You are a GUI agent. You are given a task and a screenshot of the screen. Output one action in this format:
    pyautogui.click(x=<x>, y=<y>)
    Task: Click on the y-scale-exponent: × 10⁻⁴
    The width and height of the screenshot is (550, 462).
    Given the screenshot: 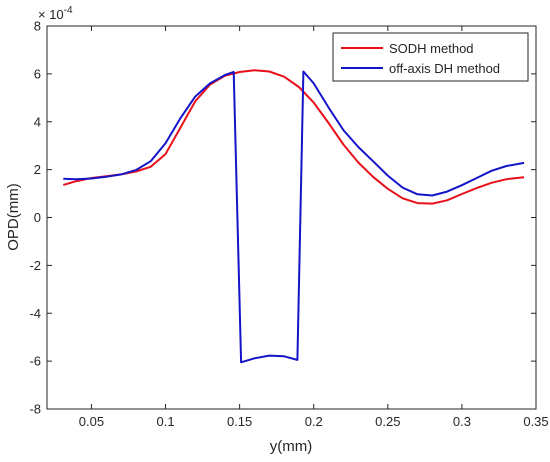 What is the action you would take?
    pyautogui.click(x=55, y=13)
    